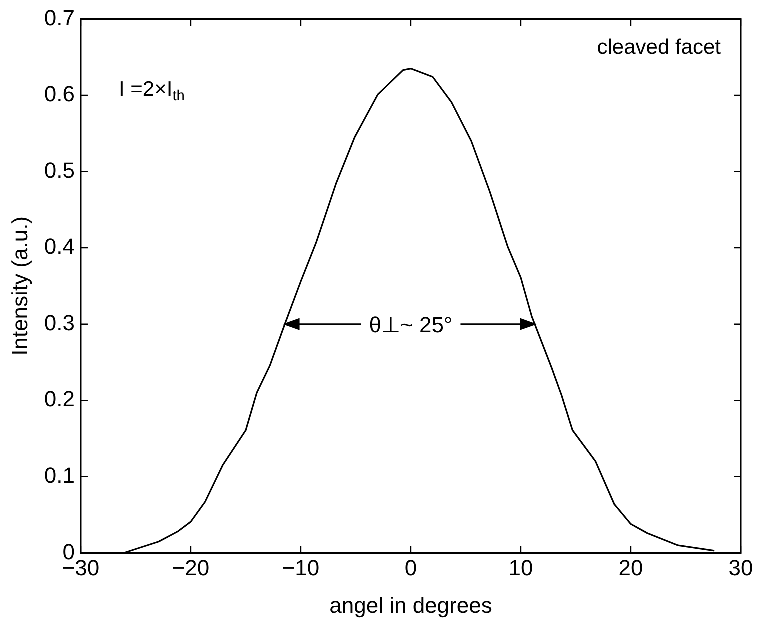 The image size is (763, 628). What do you see at coordinates (741, 567) in the screenshot?
I see `x-tick-label: 30` at bounding box center [741, 567].